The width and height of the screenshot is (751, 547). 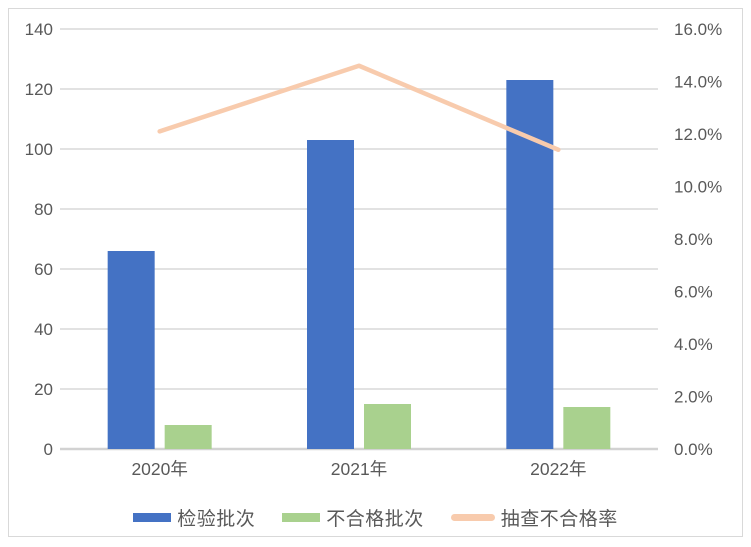 I want to click on left-axis-tick-label: 100, so click(x=39, y=149).